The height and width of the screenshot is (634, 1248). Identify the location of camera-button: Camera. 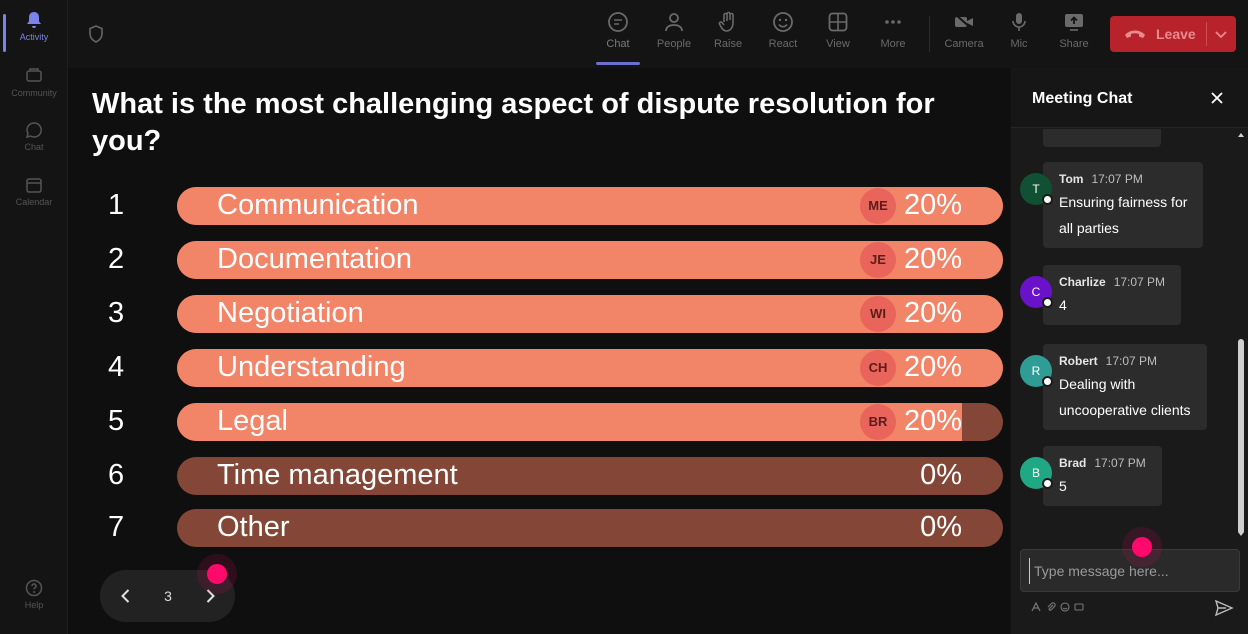
(964, 30).